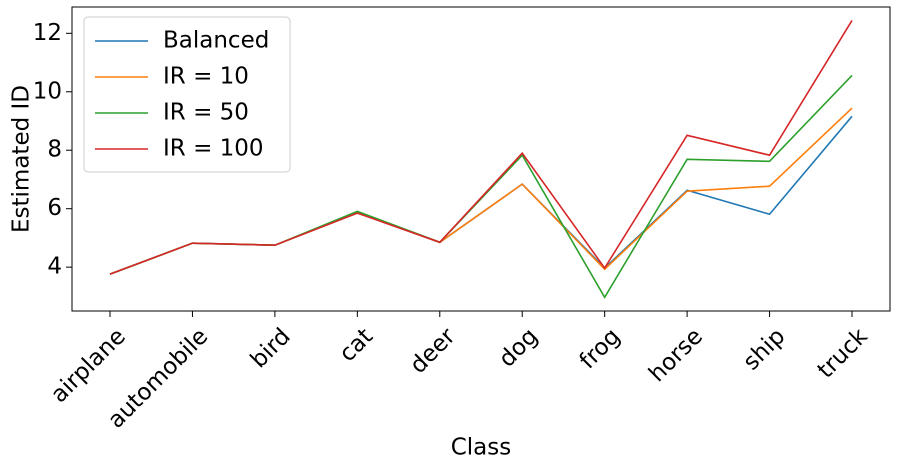 This screenshot has width=897, height=468. I want to click on legend-label: IR = 50, so click(206, 113).